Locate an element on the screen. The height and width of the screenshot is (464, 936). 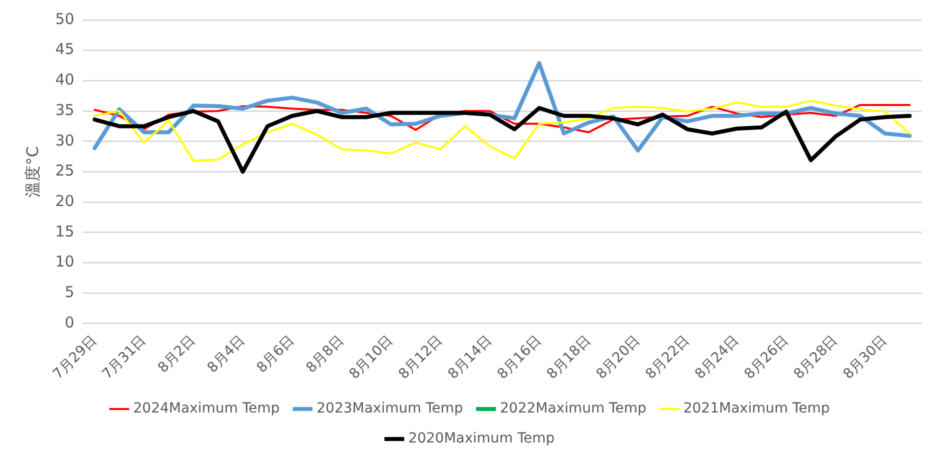
y-tick-label: 5 is located at coordinates (69, 291).